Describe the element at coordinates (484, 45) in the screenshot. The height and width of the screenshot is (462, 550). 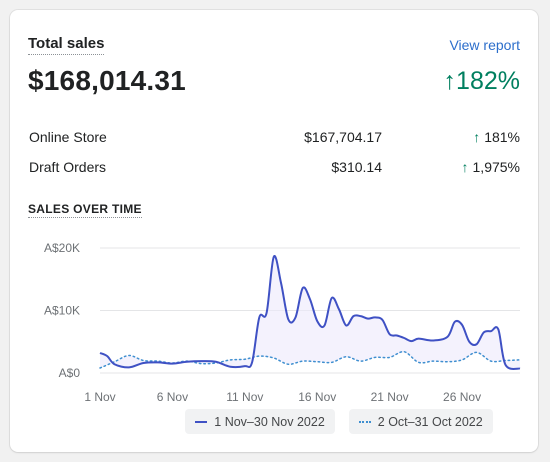
I see `view-report-link: View report` at that location.